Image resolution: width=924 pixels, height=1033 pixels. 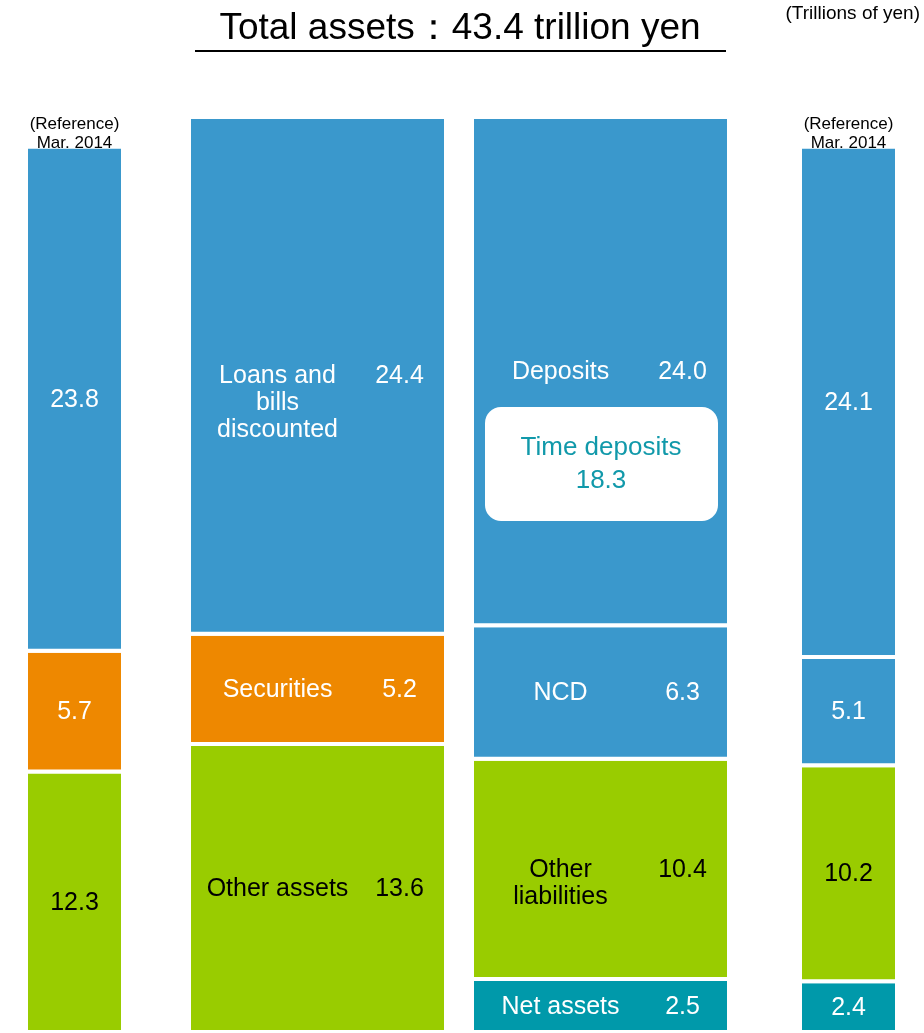 What do you see at coordinates (848, 1005) in the screenshot?
I see `data-label: 2.4` at bounding box center [848, 1005].